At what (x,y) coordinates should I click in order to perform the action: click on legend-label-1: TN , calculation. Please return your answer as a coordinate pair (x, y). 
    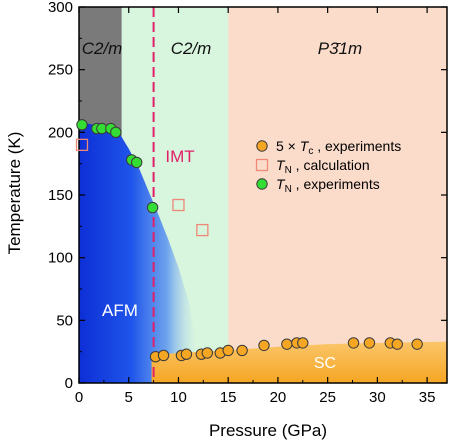
    Looking at the image, I should click on (323, 166).